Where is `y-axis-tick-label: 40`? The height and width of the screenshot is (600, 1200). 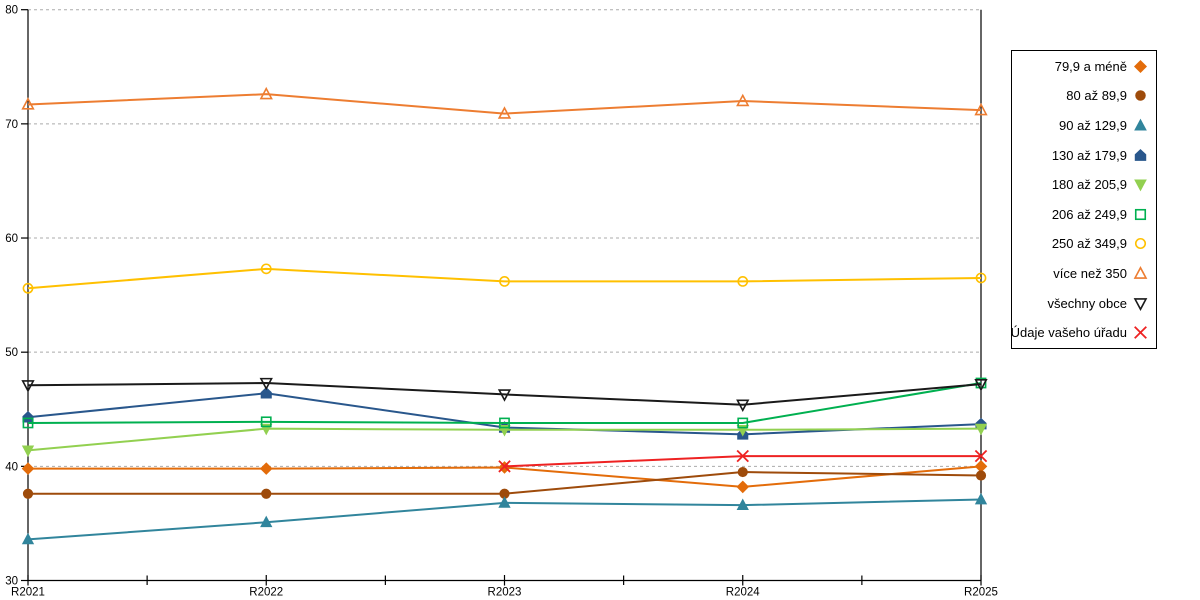 y-axis-tick-label: 40 is located at coordinates (11, 467).